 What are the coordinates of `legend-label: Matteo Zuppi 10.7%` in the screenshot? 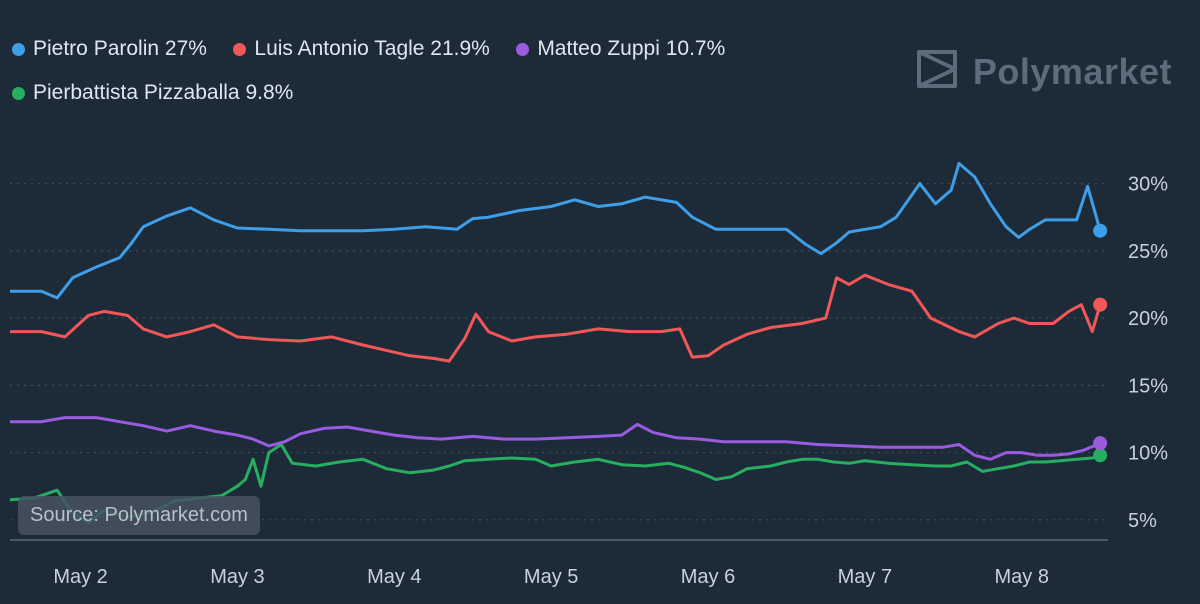 It's located at (631, 48).